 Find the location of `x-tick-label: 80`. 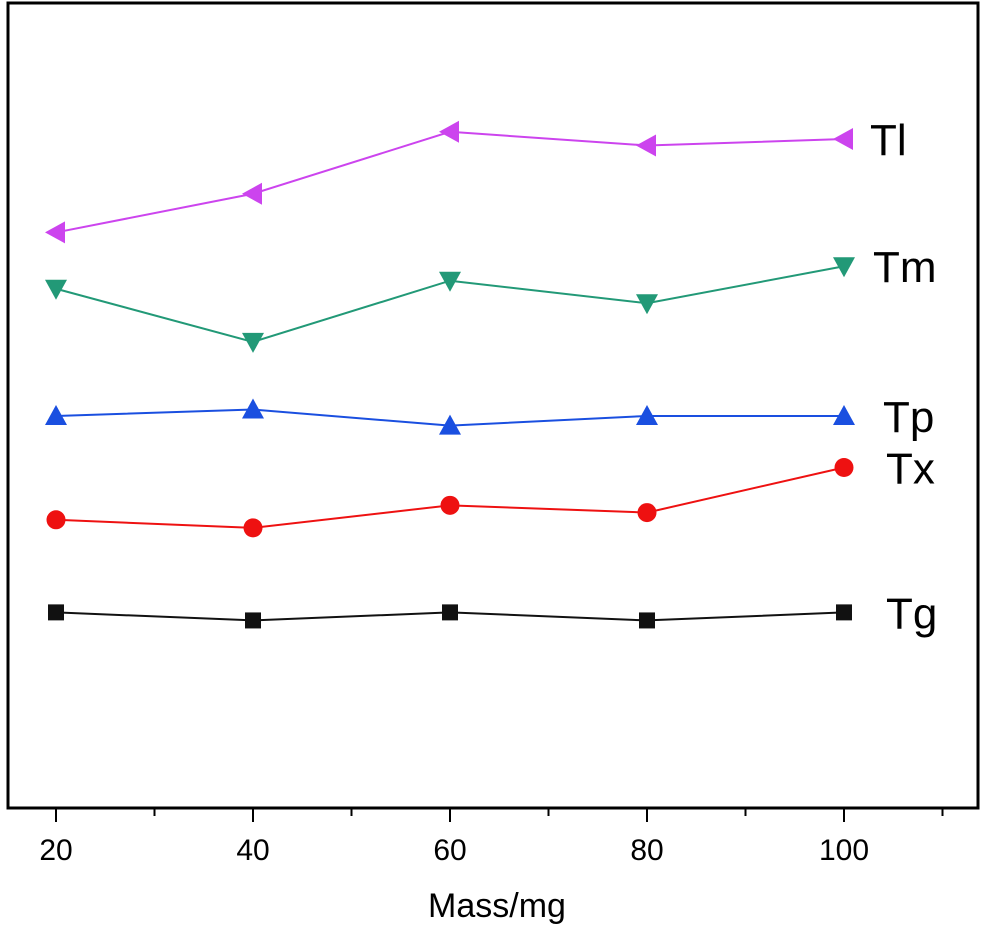

x-tick-label: 80 is located at coordinates (646, 850).